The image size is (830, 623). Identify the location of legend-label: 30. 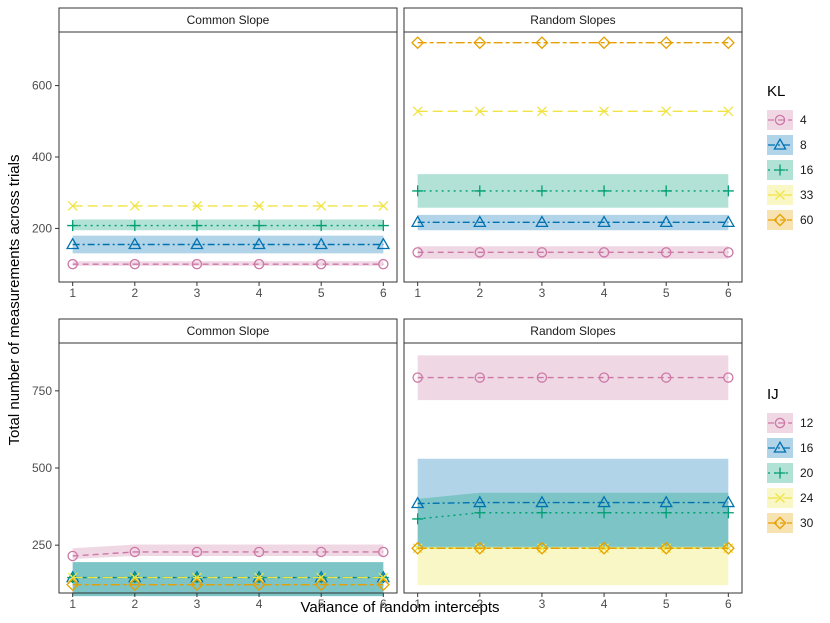
(807, 523).